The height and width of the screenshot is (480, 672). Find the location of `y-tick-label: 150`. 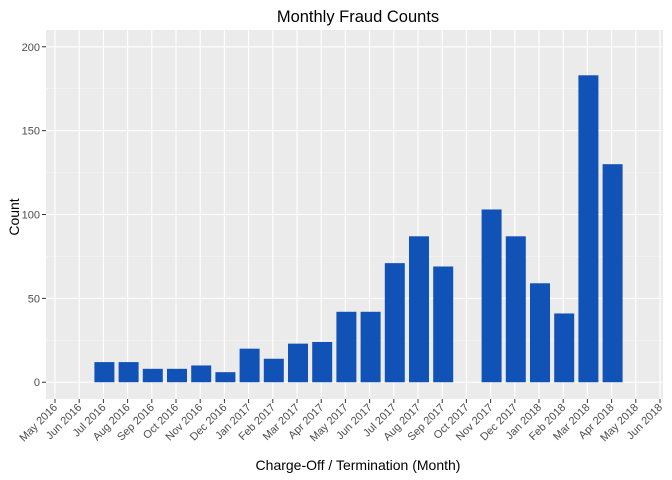

y-tick-label: 150 is located at coordinates (31, 132).